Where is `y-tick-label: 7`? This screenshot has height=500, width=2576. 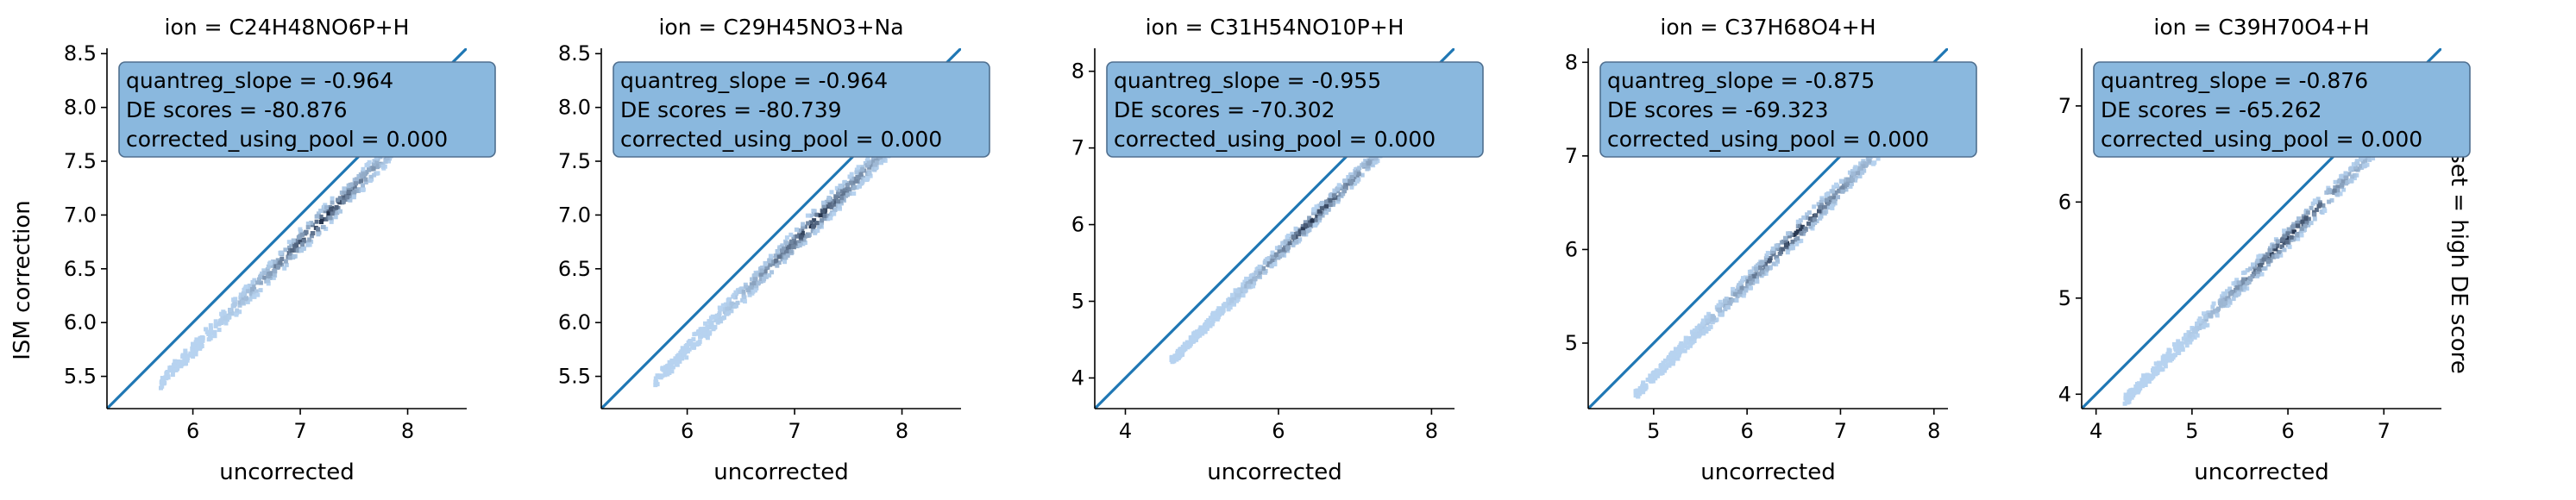
y-tick-label: 7 is located at coordinates (2064, 106).